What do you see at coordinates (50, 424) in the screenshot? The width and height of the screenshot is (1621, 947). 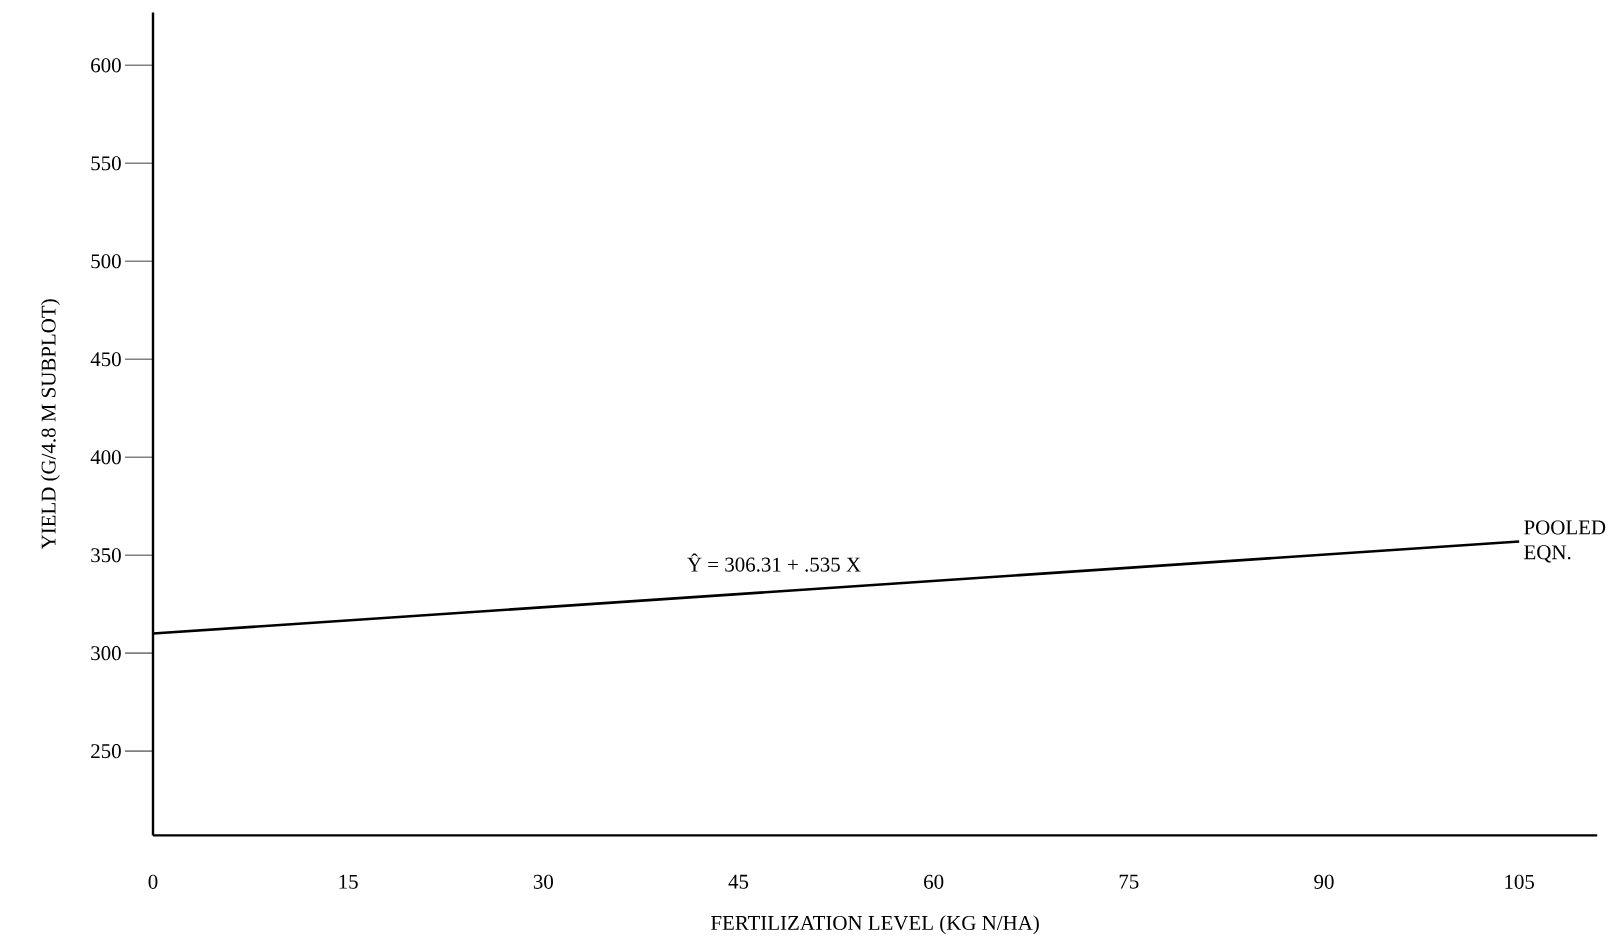 I see `y-axis-title: YIELD (G/4.8 M SUBPLOT)` at bounding box center [50, 424].